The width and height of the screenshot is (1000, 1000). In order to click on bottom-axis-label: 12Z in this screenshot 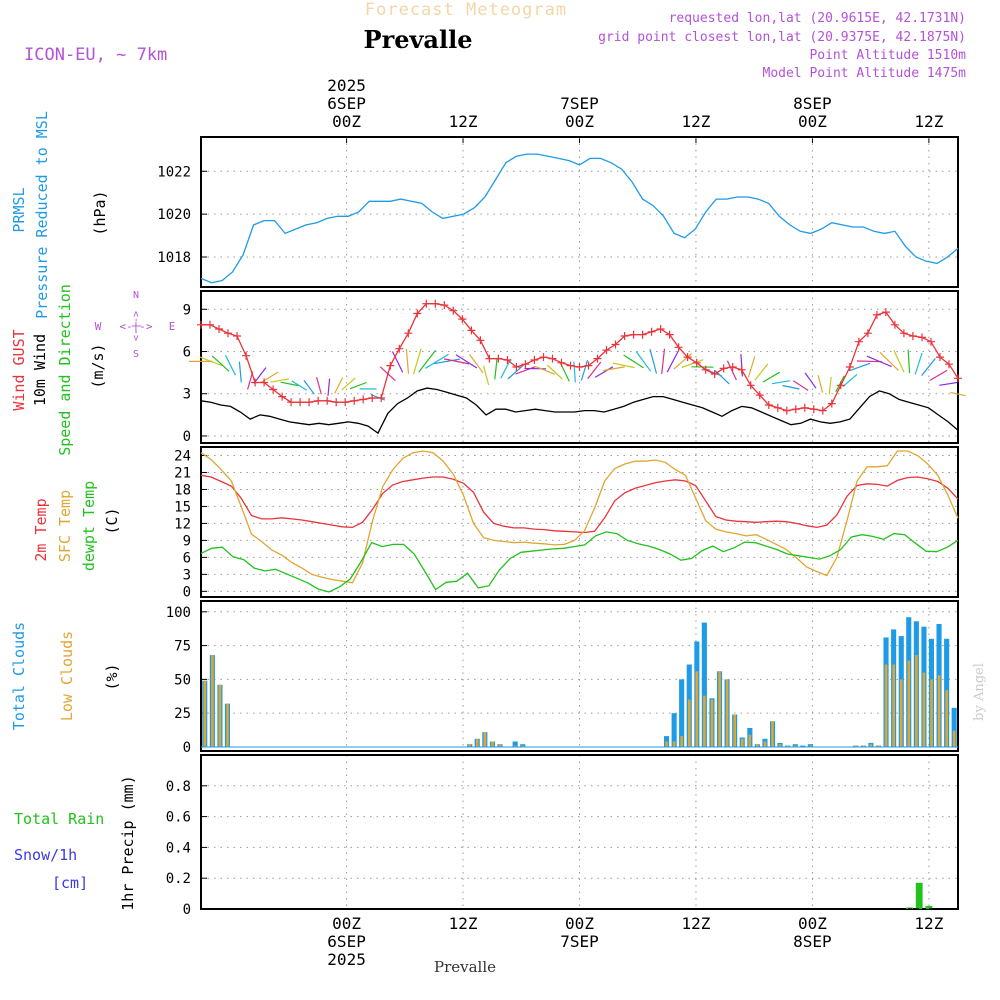, I will do `click(928, 923)`.